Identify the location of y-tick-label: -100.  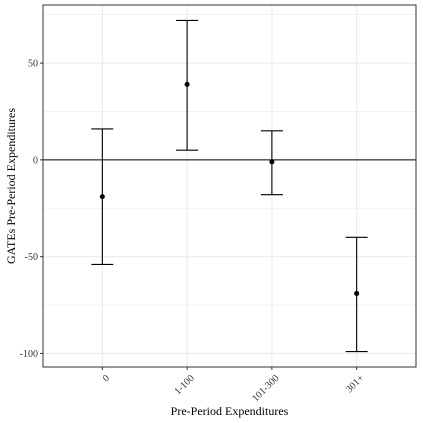
(29, 354).